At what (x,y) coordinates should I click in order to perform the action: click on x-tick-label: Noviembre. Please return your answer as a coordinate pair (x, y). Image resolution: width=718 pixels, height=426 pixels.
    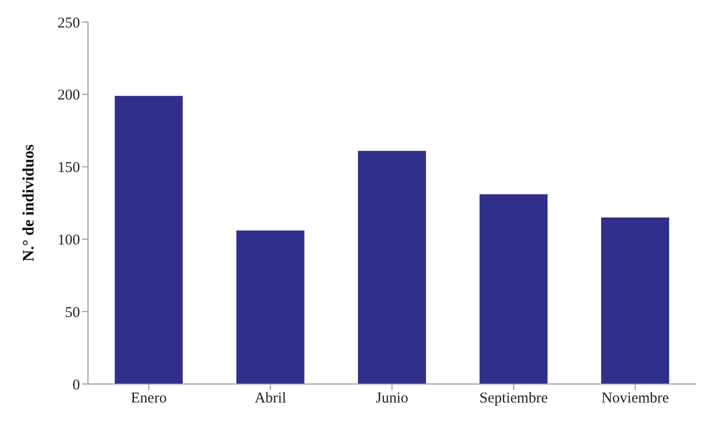
    Looking at the image, I should click on (635, 398).